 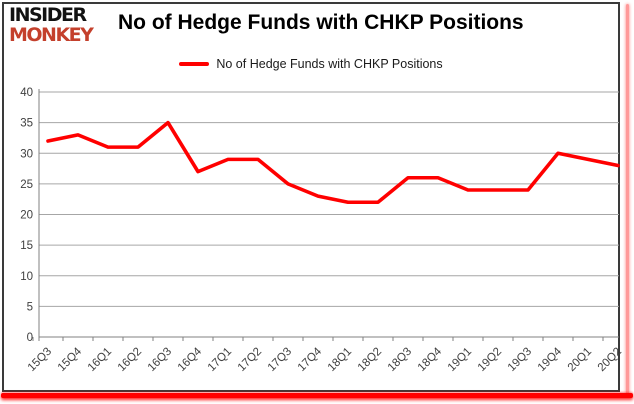 I want to click on y-axis-tick-label: 15, so click(x=26, y=246).